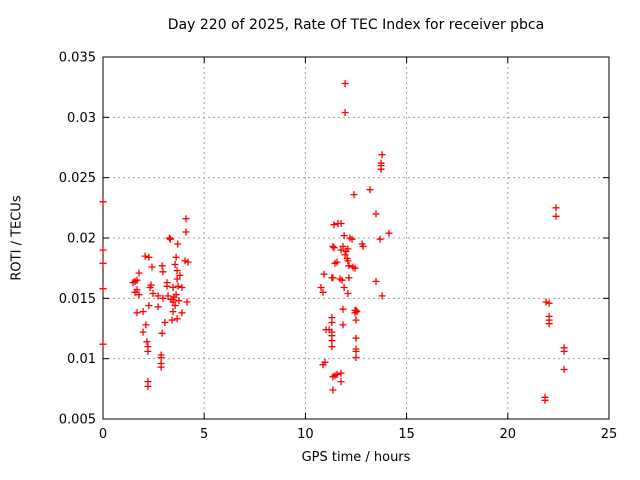 The width and height of the screenshot is (640, 480). What do you see at coordinates (81, 239) in the screenshot?
I see `y-tick-label: 0.02` at bounding box center [81, 239].